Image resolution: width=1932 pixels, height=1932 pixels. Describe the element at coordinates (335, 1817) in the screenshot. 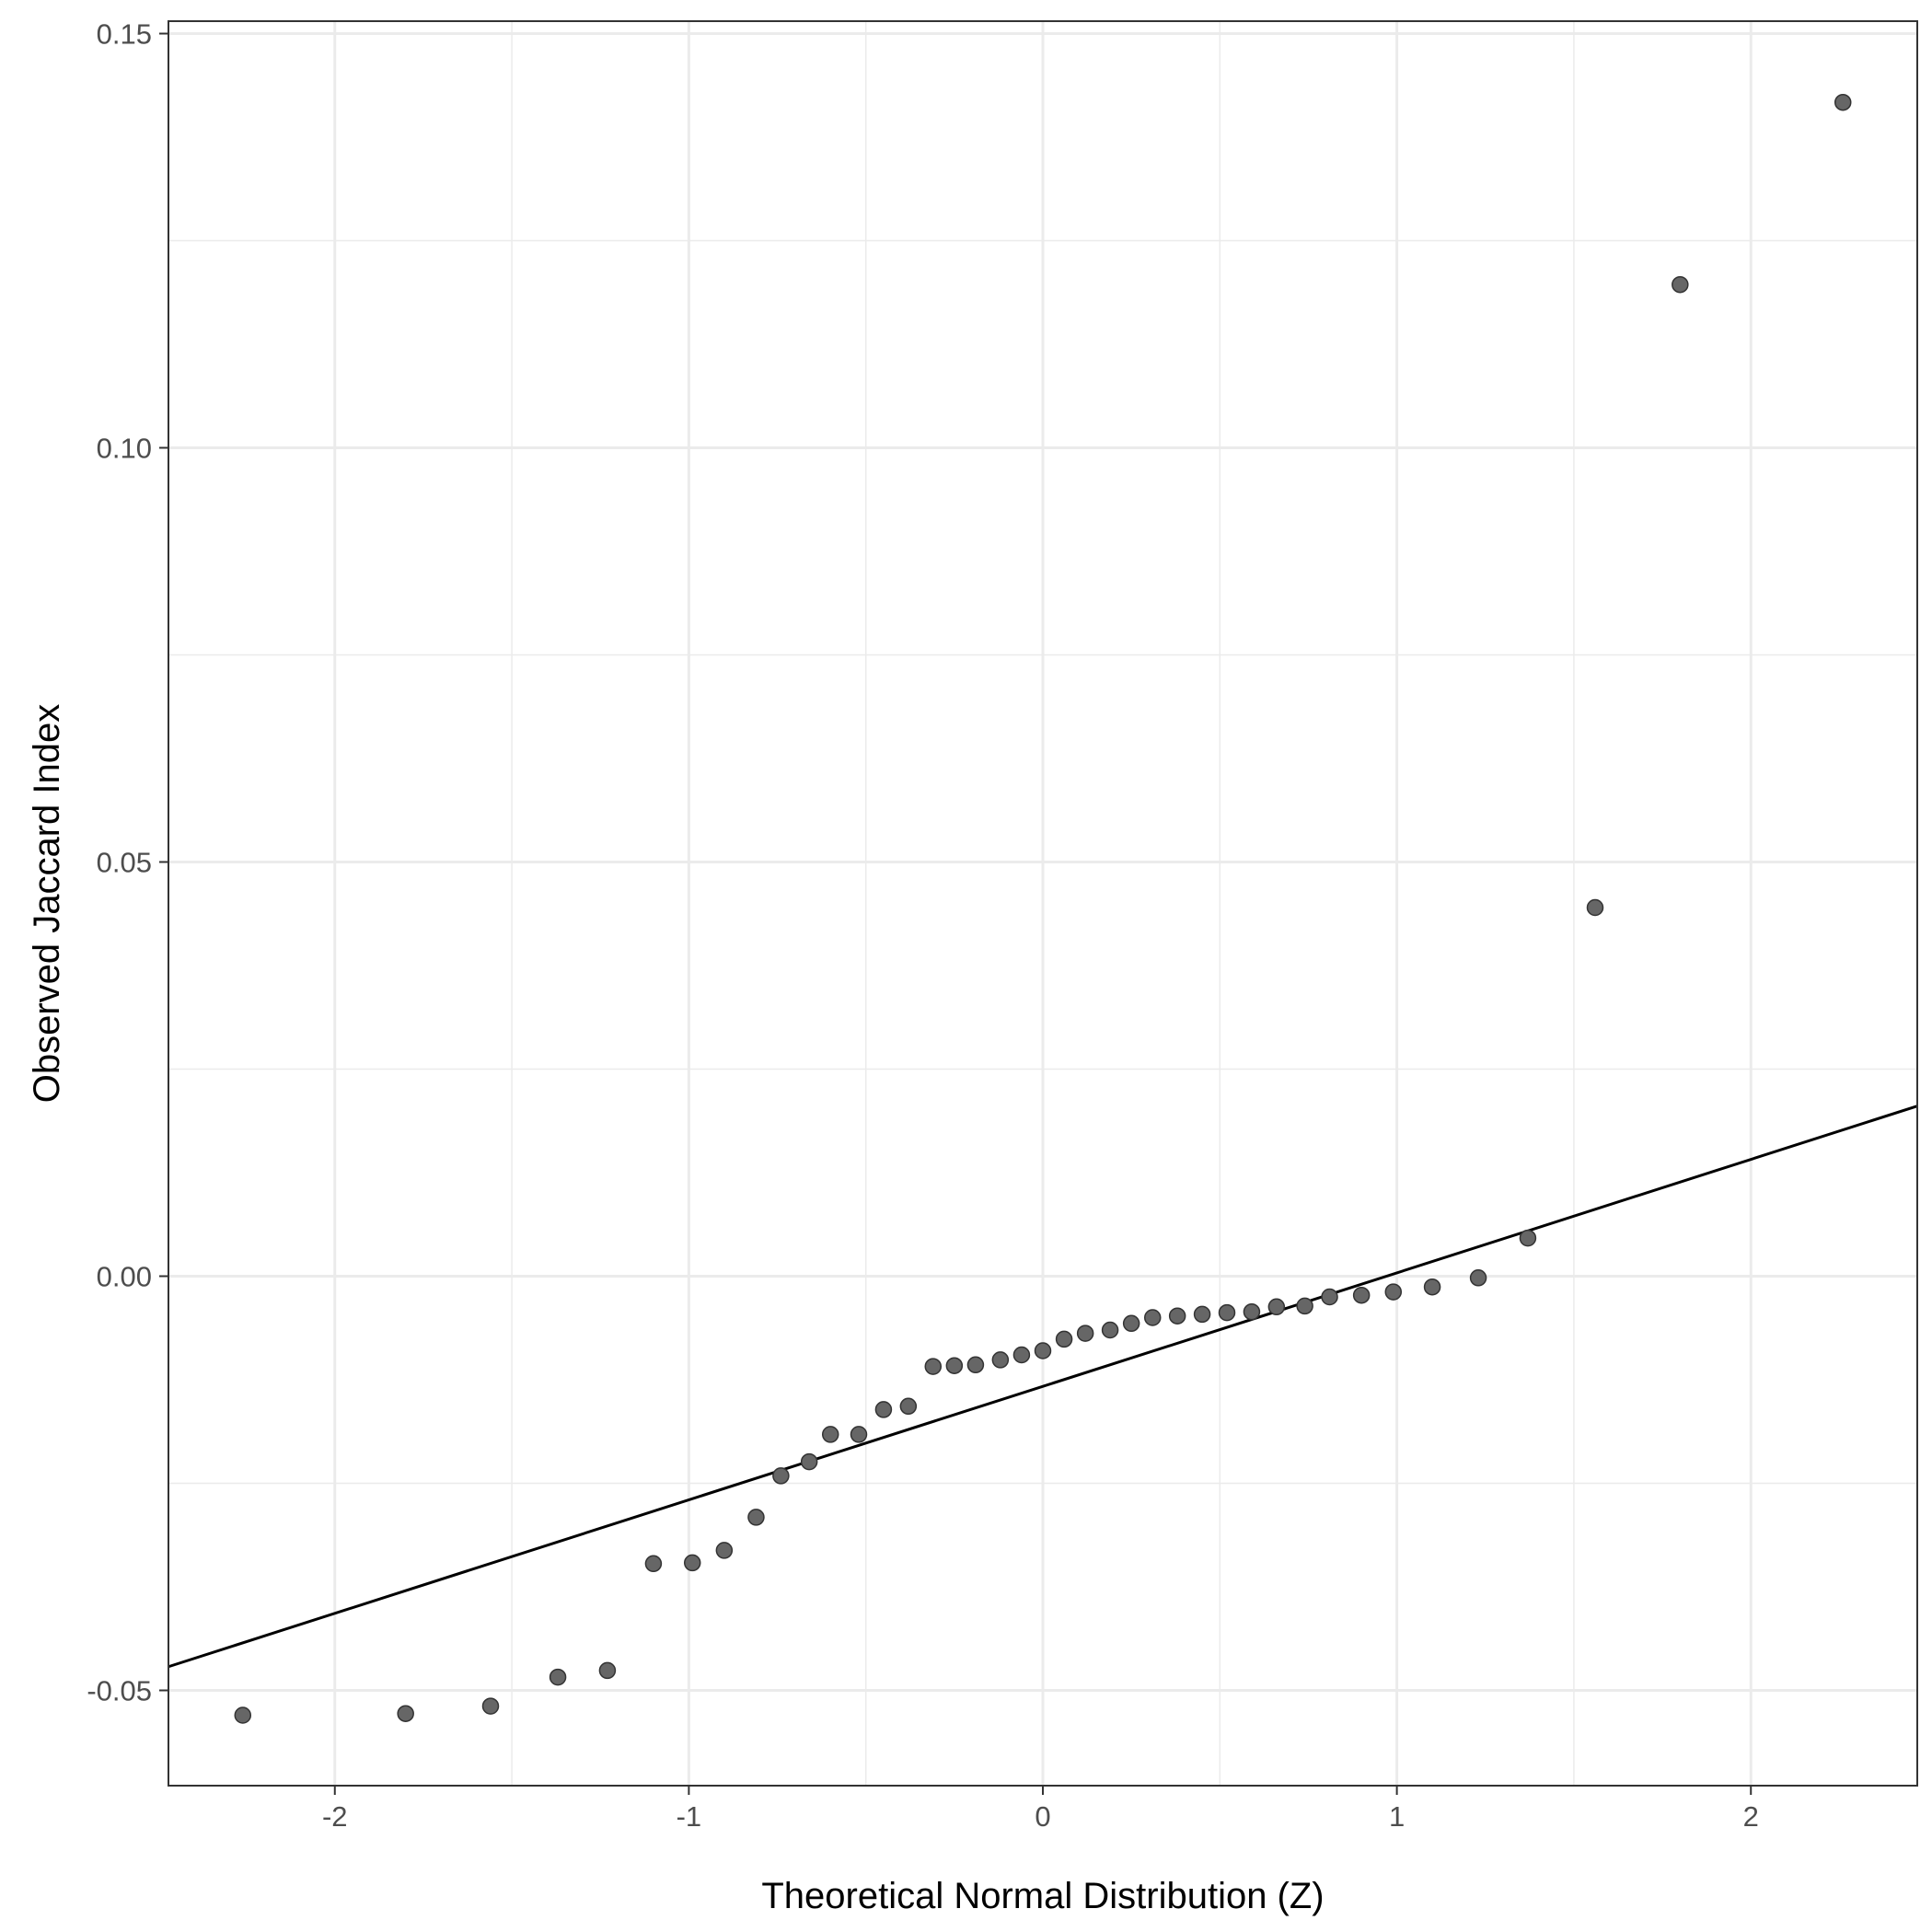

I see `x-tick-label: -2` at that location.